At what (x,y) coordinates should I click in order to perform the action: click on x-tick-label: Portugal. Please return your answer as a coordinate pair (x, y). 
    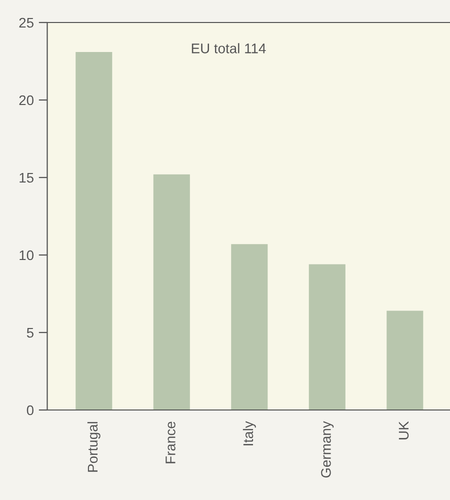
    Looking at the image, I should click on (93, 447).